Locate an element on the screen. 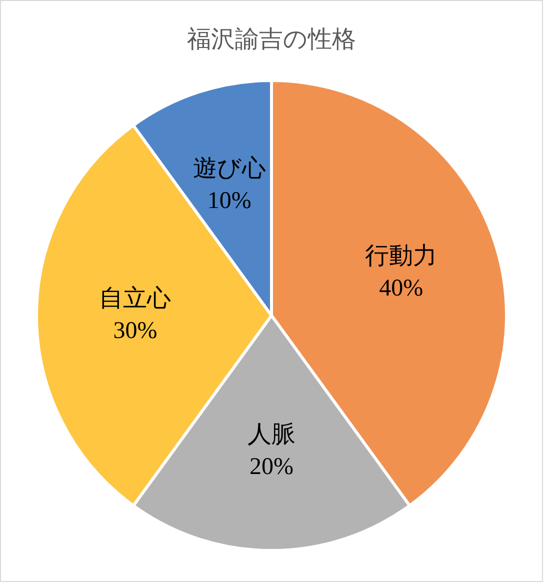 This screenshot has height=584, width=545. chart-title: 福沢諭吉の性格 is located at coordinates (271, 40).